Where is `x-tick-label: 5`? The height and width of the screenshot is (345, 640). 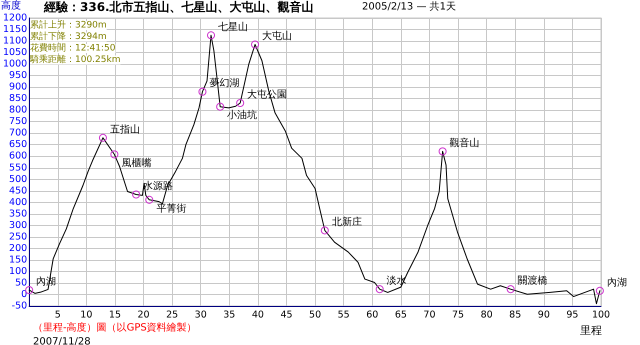
x-tick-label: 5 is located at coordinates (57, 315).